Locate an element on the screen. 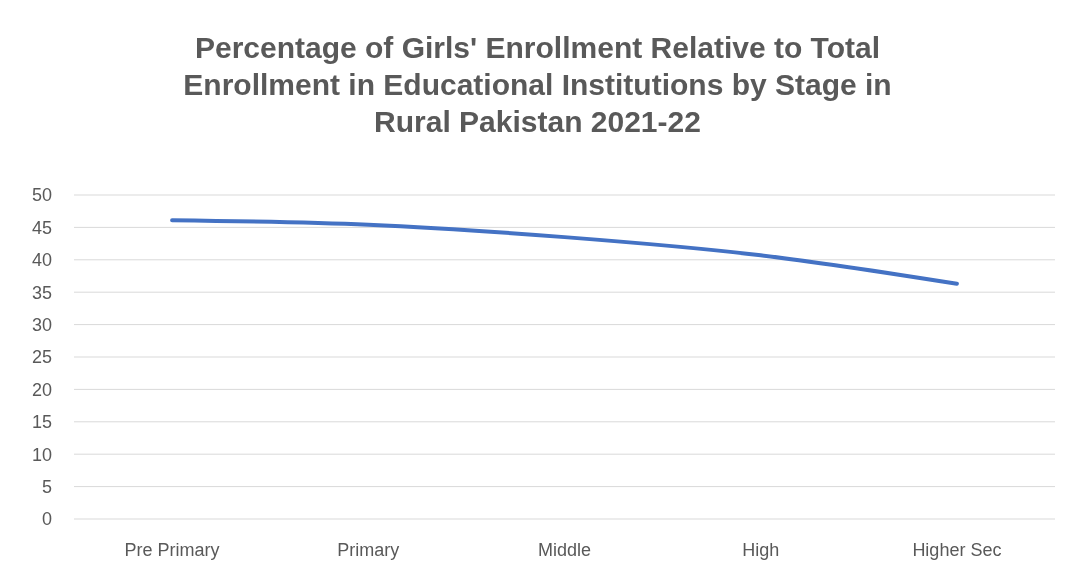 The width and height of the screenshot is (1075, 575). y-tick-label: 0 is located at coordinates (46, 519).